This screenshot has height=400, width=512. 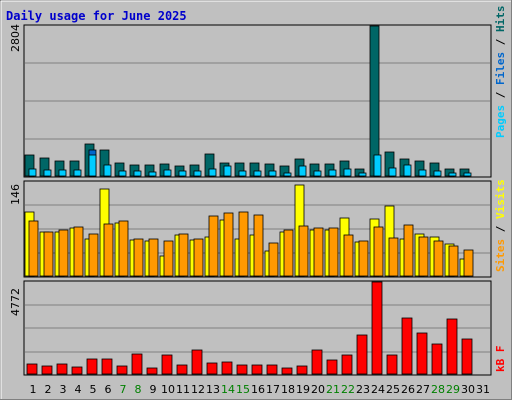 What do you see at coordinates (378, 389) in the screenshot?
I see `x-tick-label-24: 24` at bounding box center [378, 389].